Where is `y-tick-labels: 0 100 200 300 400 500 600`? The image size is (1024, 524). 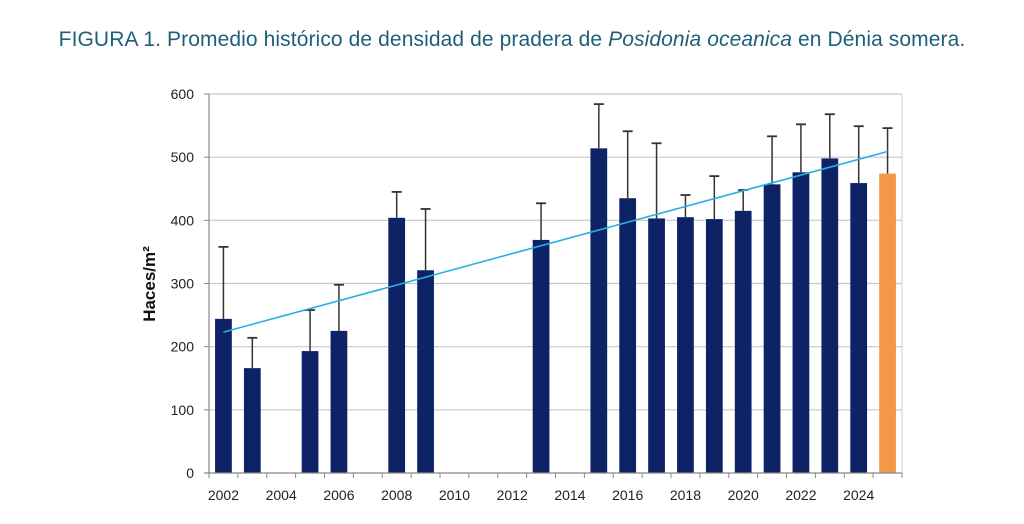 y-tick-labels: 0 100 200 300 400 500 600 is located at coordinates (183, 283).